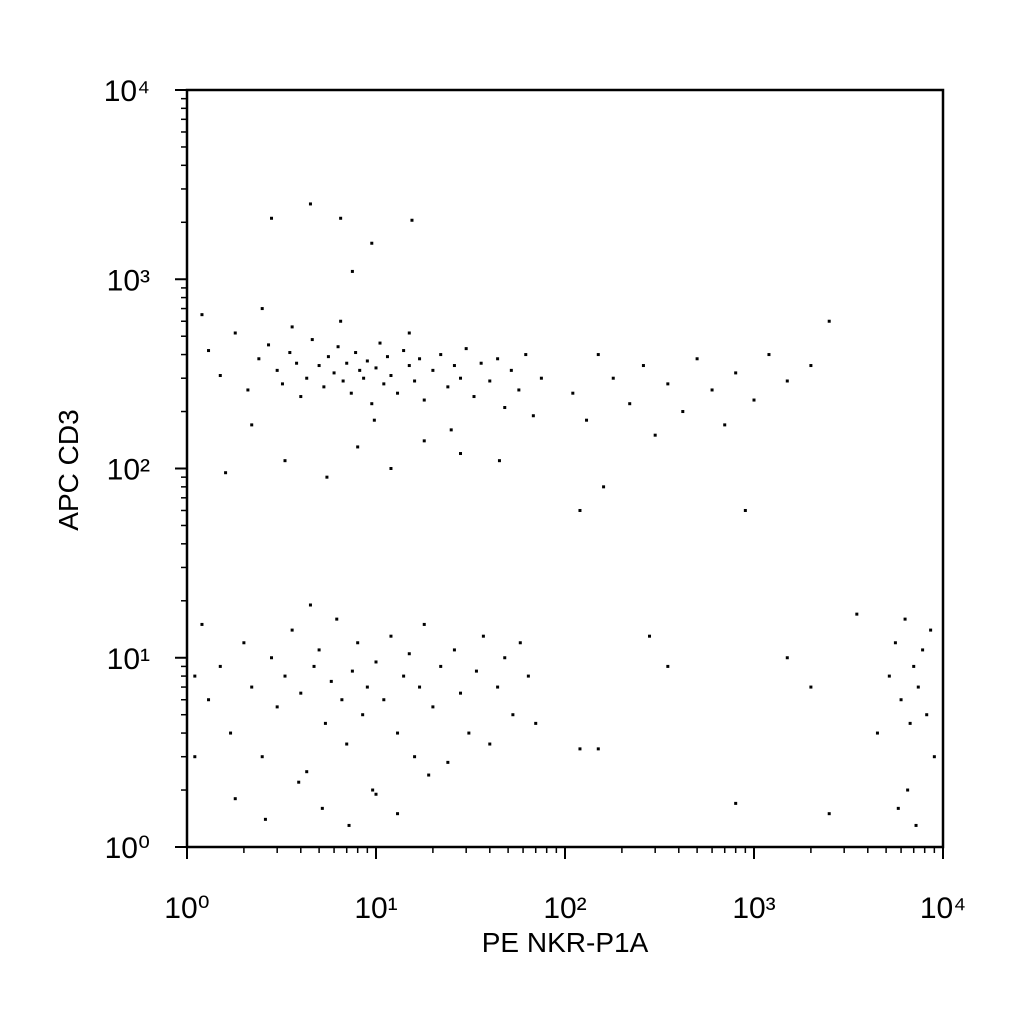 The width and height of the screenshot is (1024, 1024). I want to click on y-tick-label: 10³, so click(128, 280).